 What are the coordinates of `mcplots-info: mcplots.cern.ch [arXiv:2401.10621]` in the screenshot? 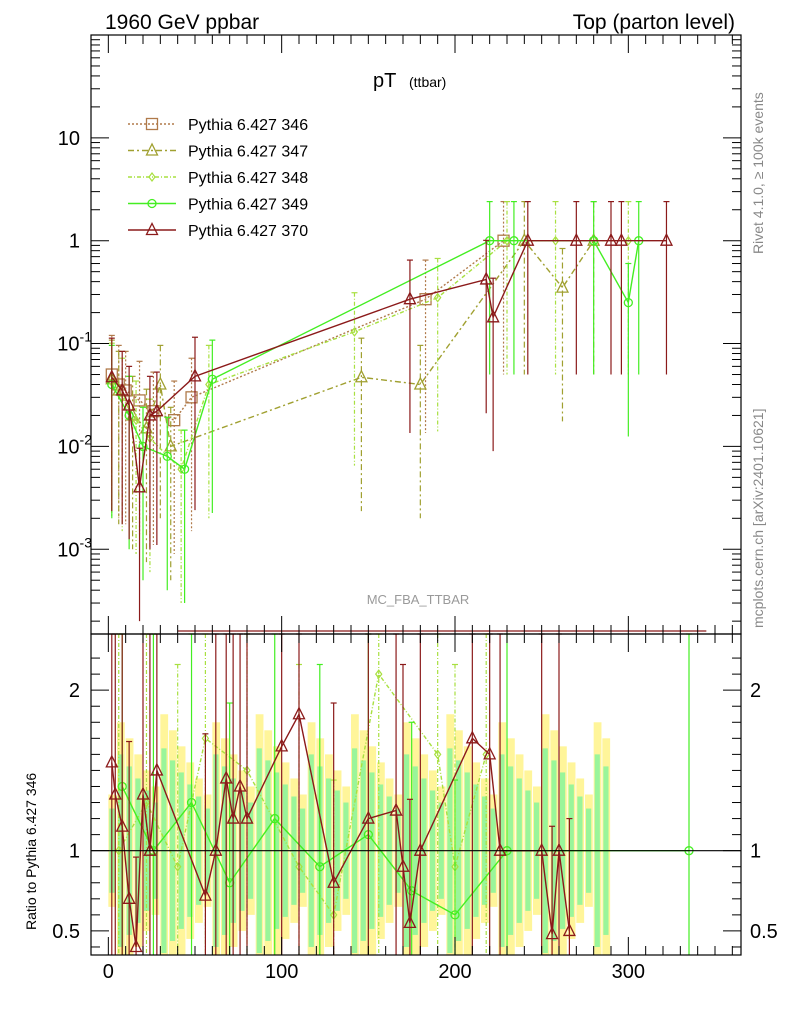 It's located at (758, 518).